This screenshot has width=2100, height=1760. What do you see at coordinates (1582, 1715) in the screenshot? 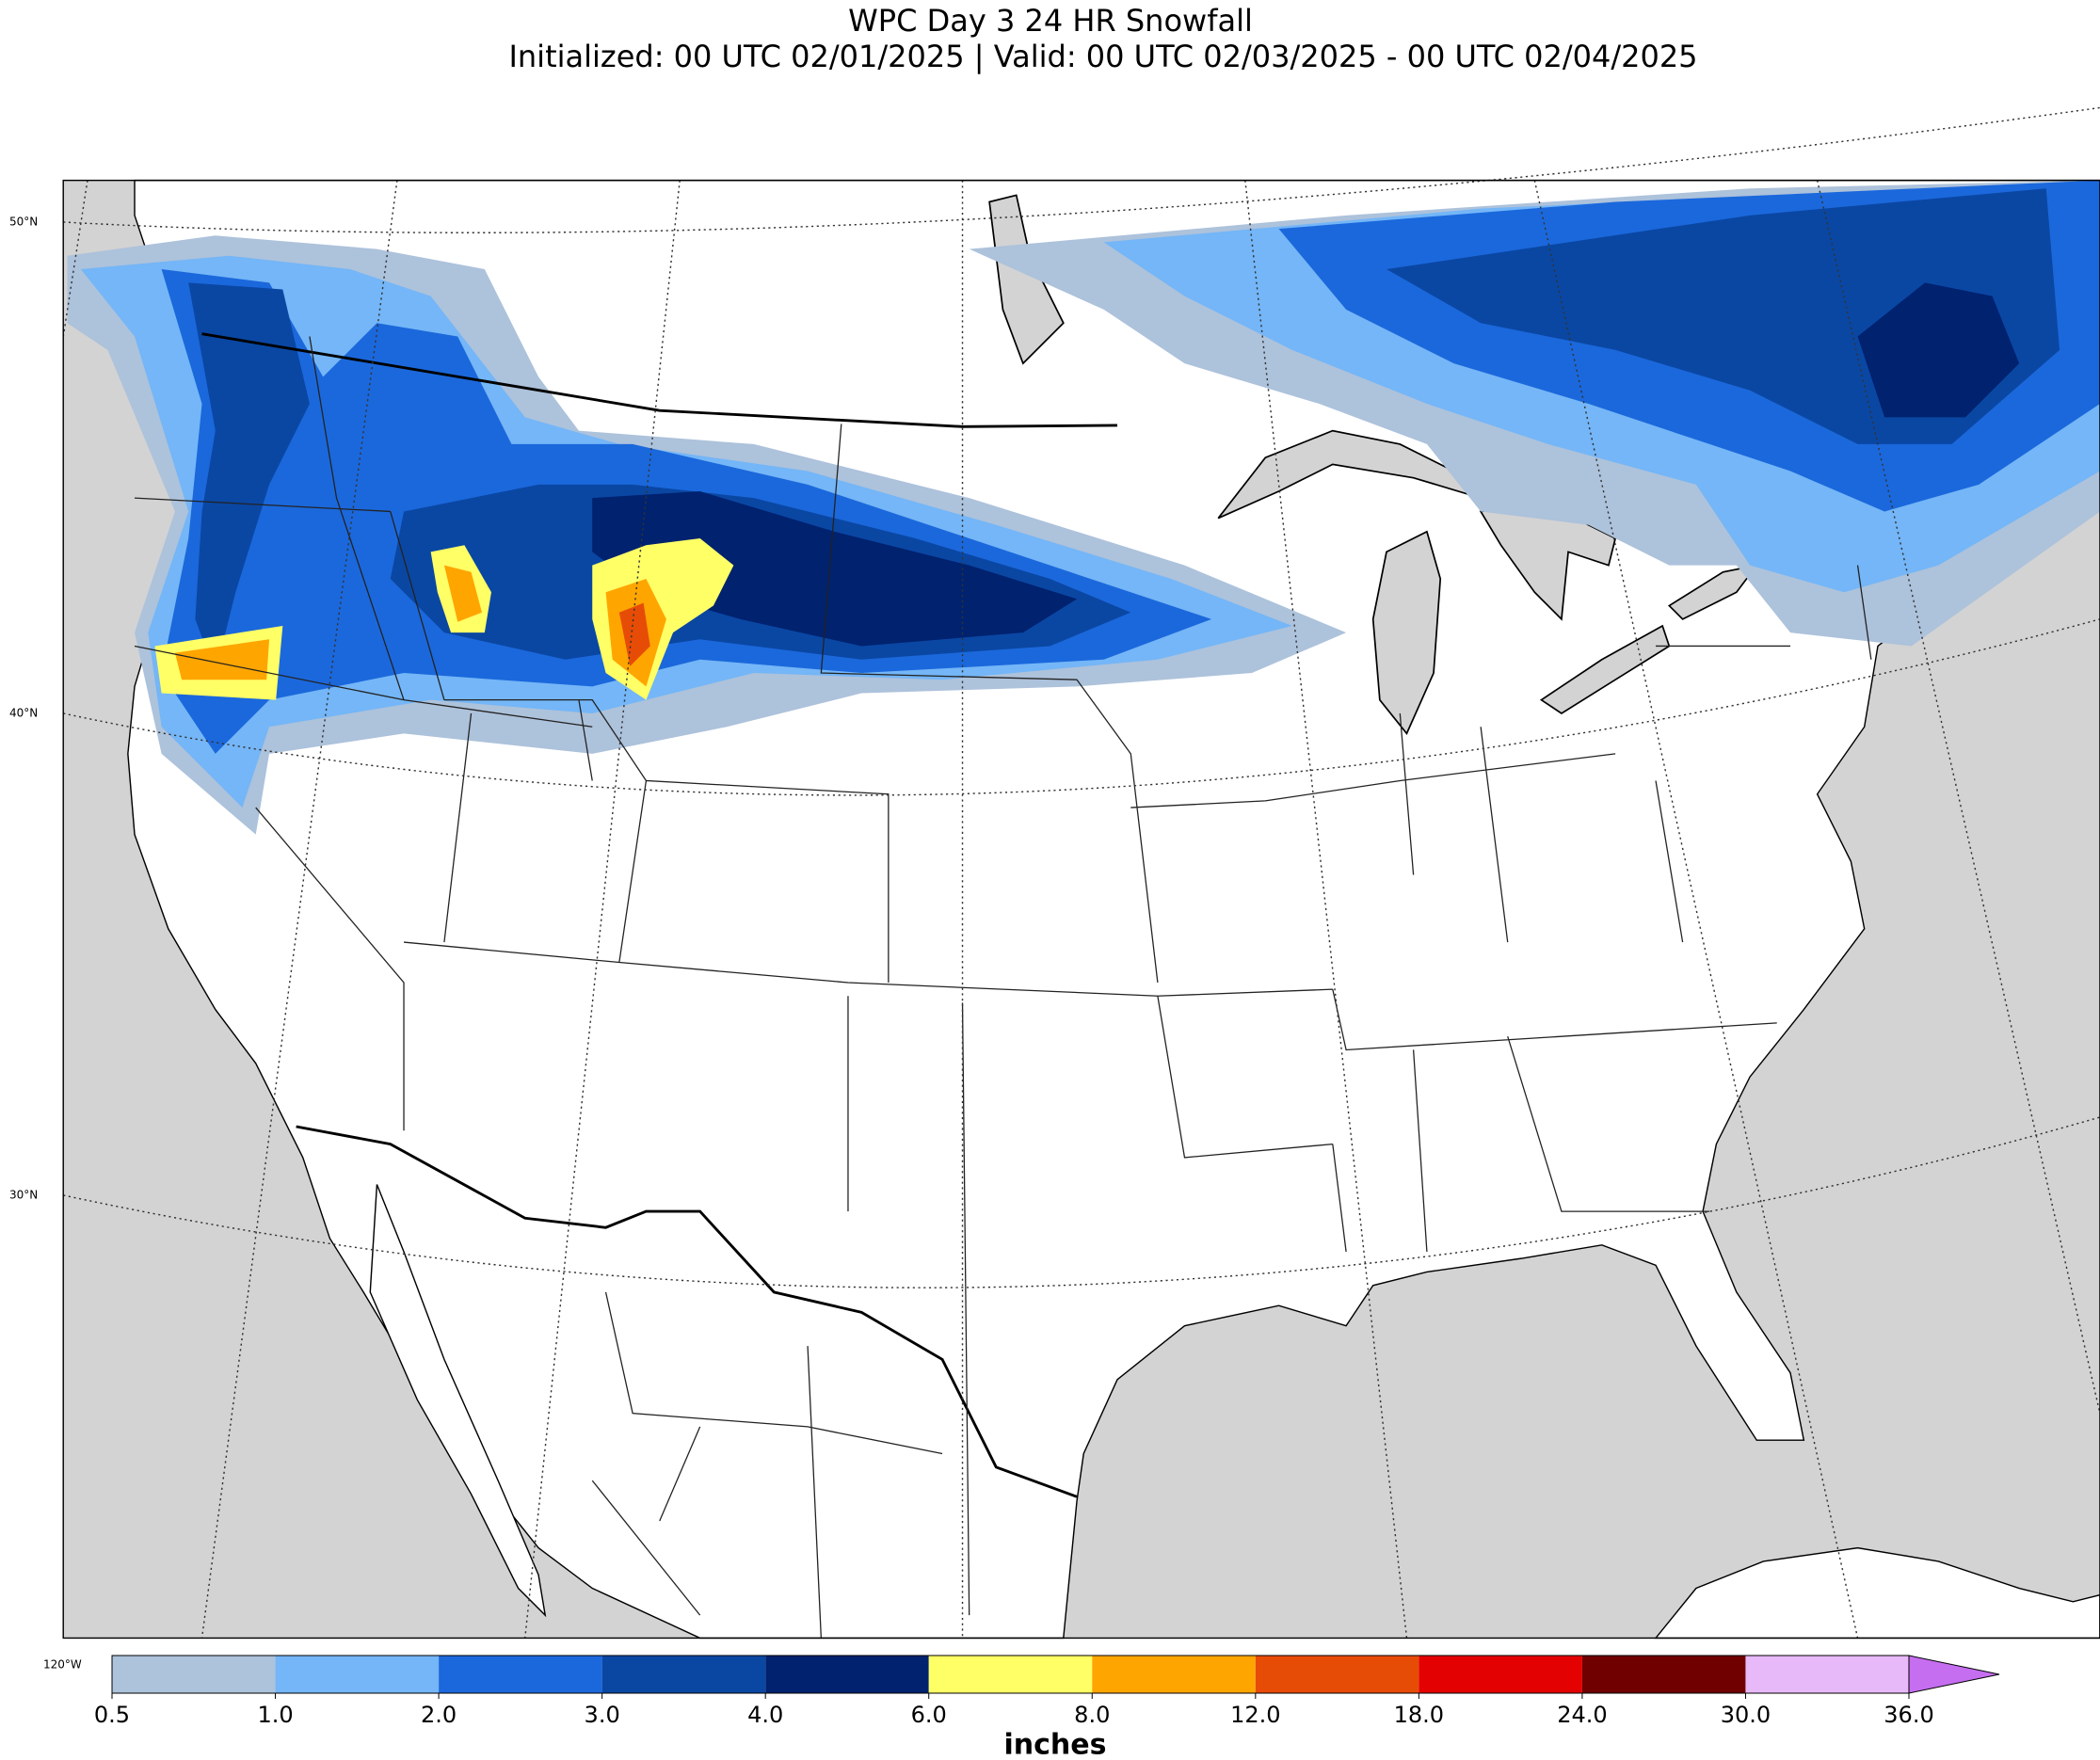
I see `colorbar-tick-label: 24.0` at bounding box center [1582, 1715].